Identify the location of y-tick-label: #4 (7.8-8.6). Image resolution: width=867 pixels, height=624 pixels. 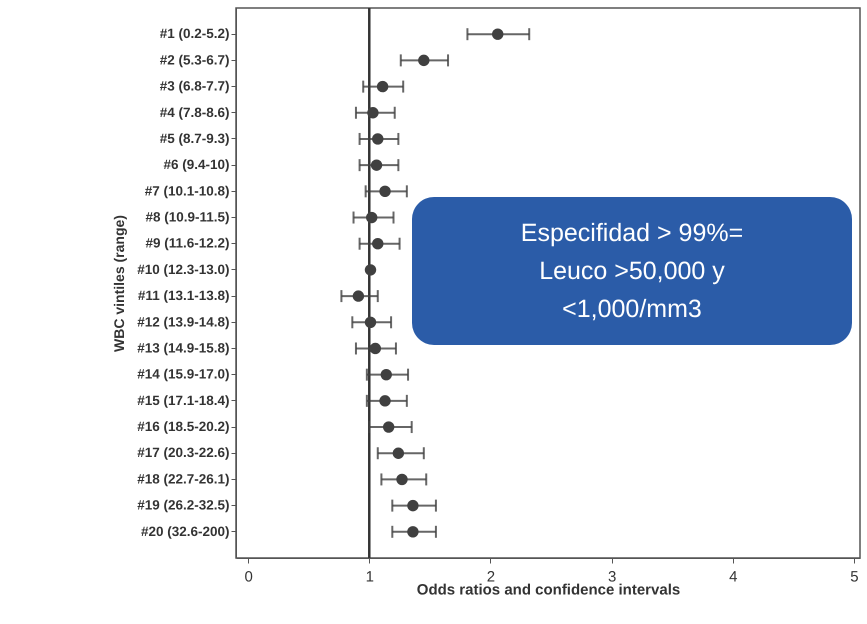
(195, 112).